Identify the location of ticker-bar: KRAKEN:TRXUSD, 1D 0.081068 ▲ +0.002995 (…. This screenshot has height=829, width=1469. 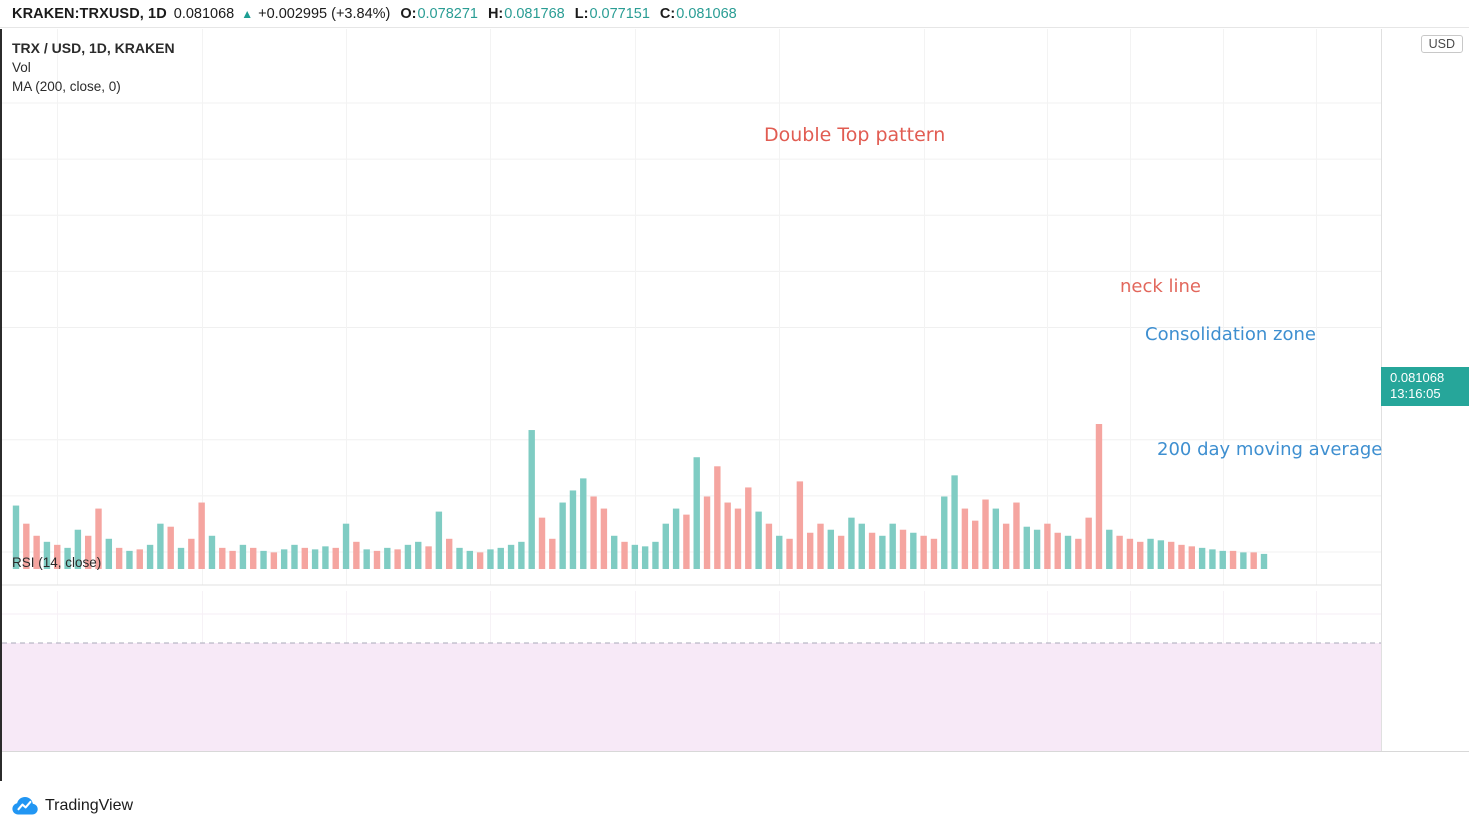
(734, 14).